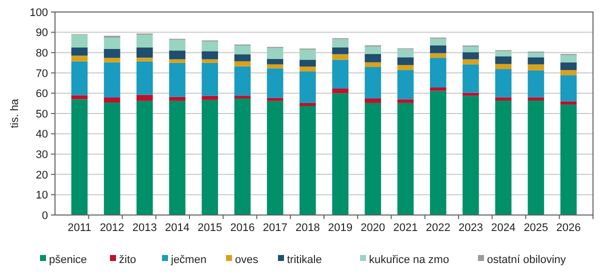 This screenshot has height=277, width=605. Describe the element at coordinates (536, 228) in the screenshot. I see `x-tick-label: 2025` at that location.